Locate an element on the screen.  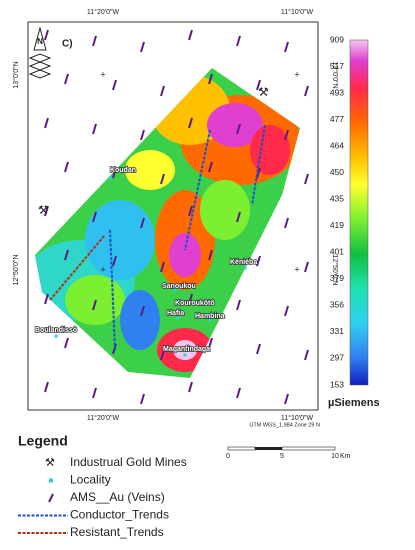
panel-label: C) is located at coordinates (67, 44).